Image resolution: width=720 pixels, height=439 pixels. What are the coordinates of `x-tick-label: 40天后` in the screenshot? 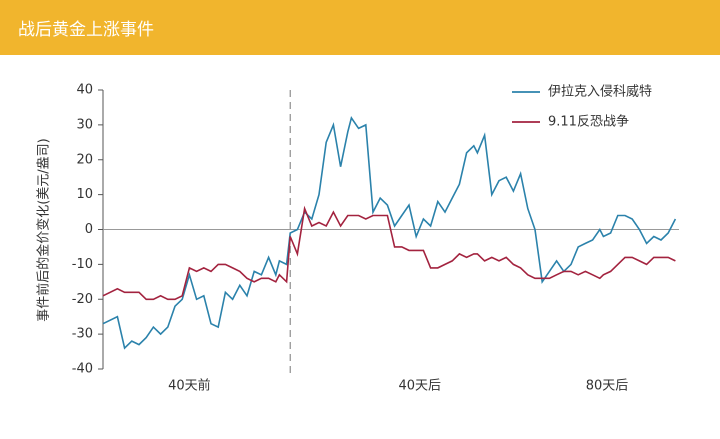 It's located at (420, 386).